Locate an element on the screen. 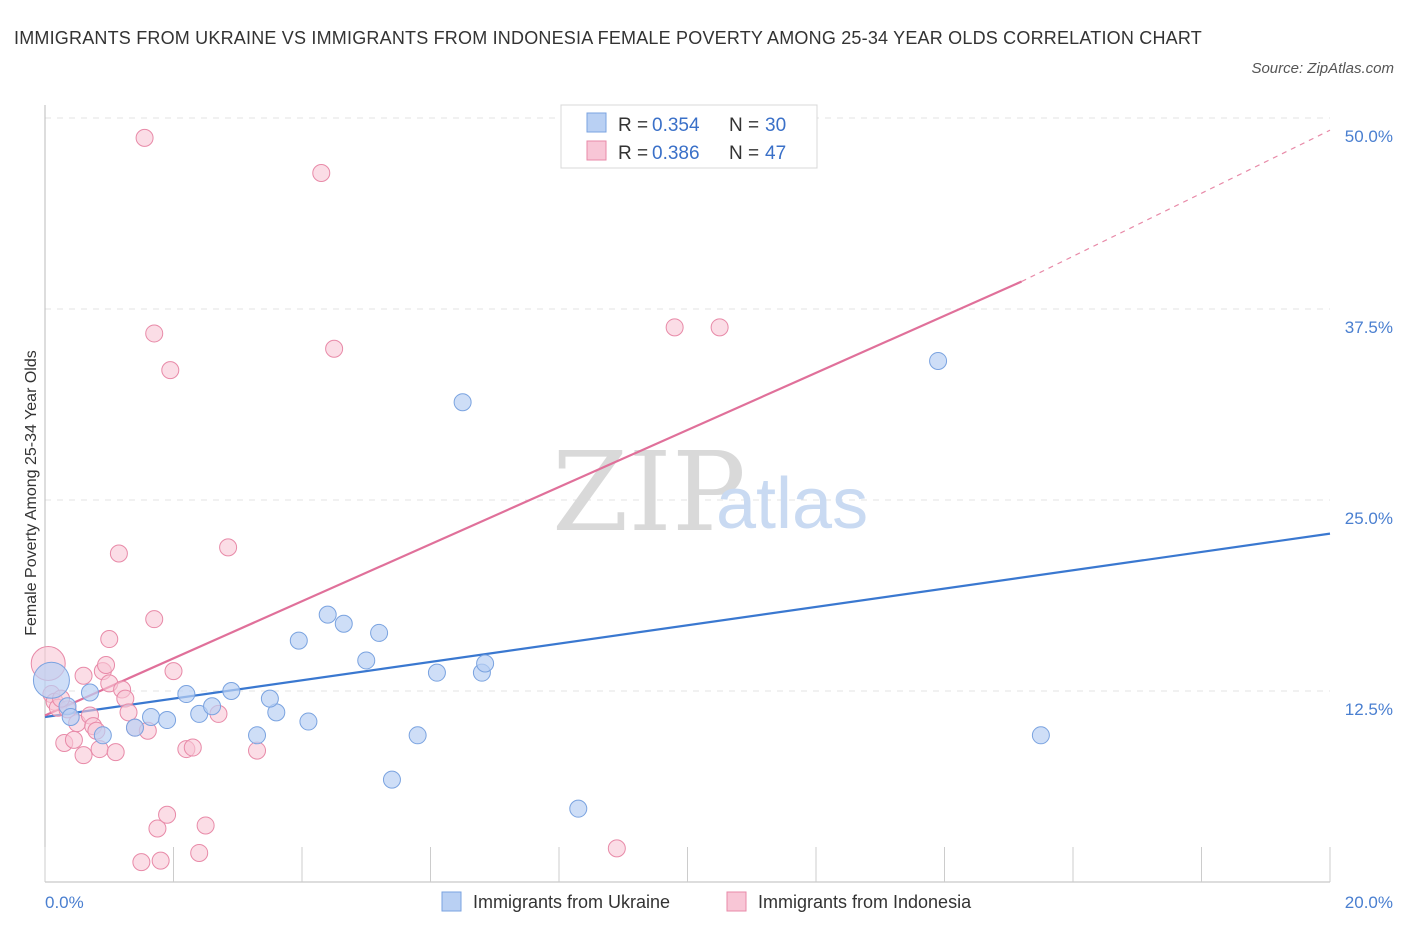  legend-swatch-indonesia is located at coordinates (596, 150).